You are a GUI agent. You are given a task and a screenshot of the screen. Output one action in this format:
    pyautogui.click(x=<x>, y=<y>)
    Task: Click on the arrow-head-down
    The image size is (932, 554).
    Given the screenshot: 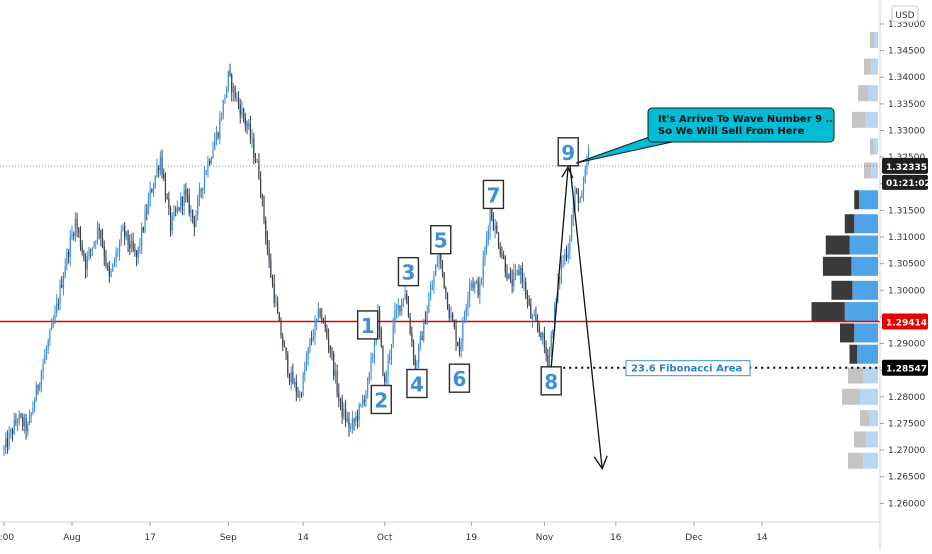 What is the action you would take?
    pyautogui.click(x=600, y=463)
    